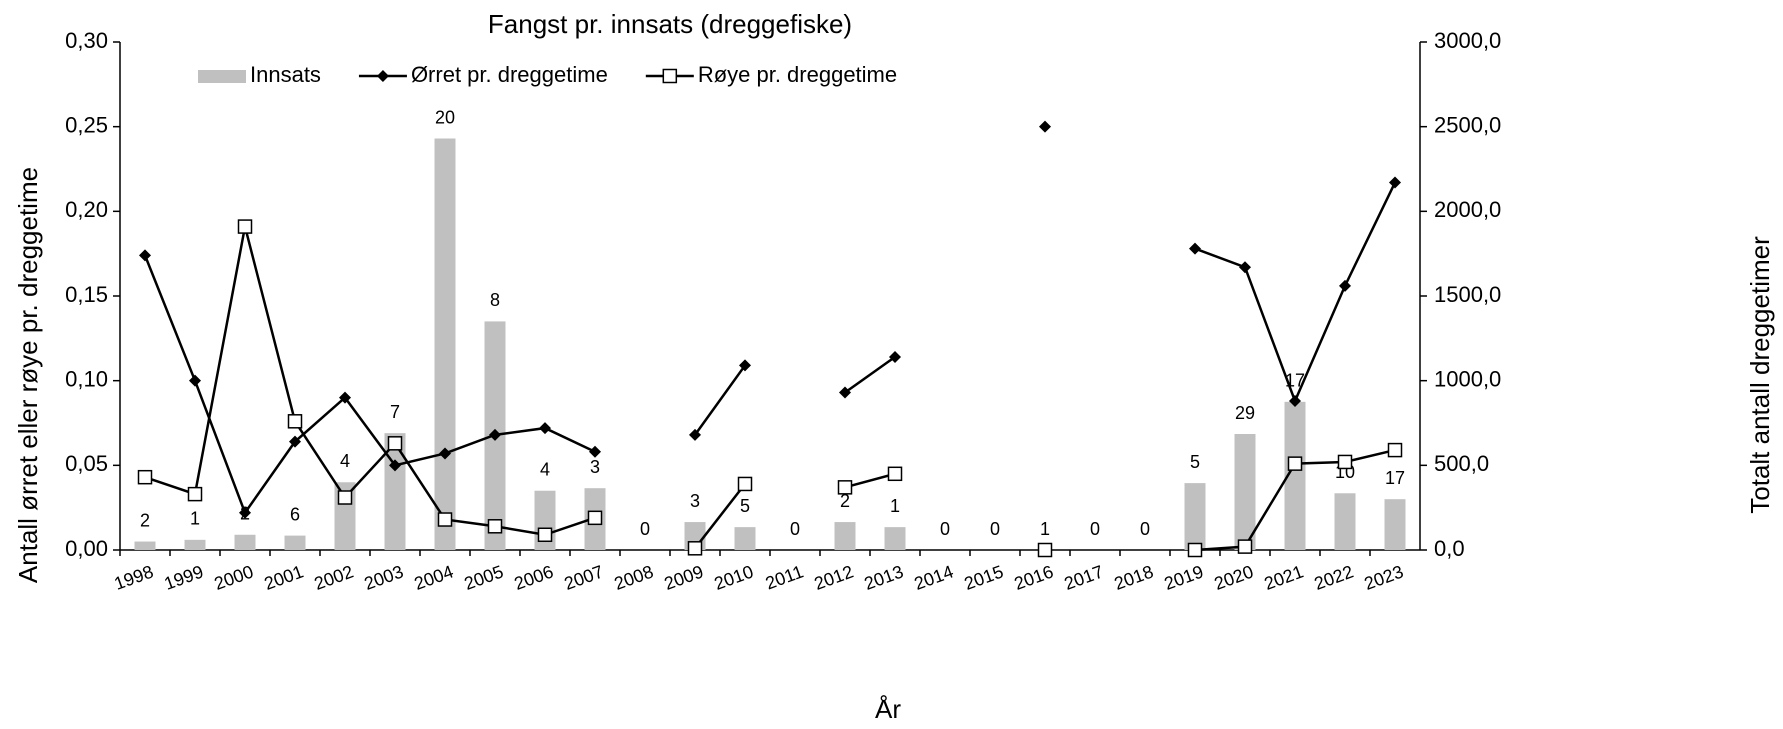  What do you see at coordinates (1467, 40) in the screenshot?
I see `y2-tick-label: 3000,0` at bounding box center [1467, 40].